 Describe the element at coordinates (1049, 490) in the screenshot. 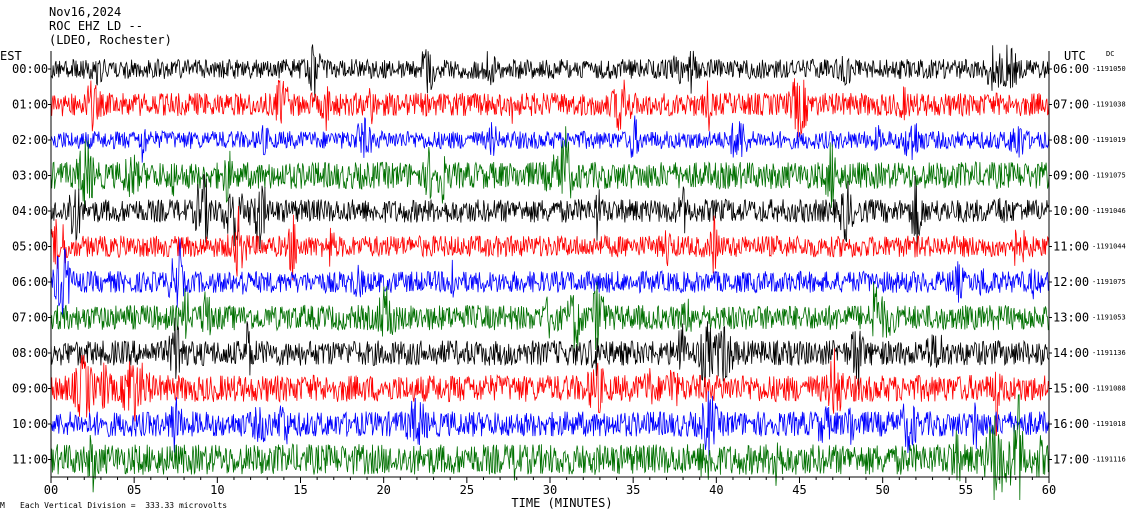

I see `x-tick-label: 60` at that location.